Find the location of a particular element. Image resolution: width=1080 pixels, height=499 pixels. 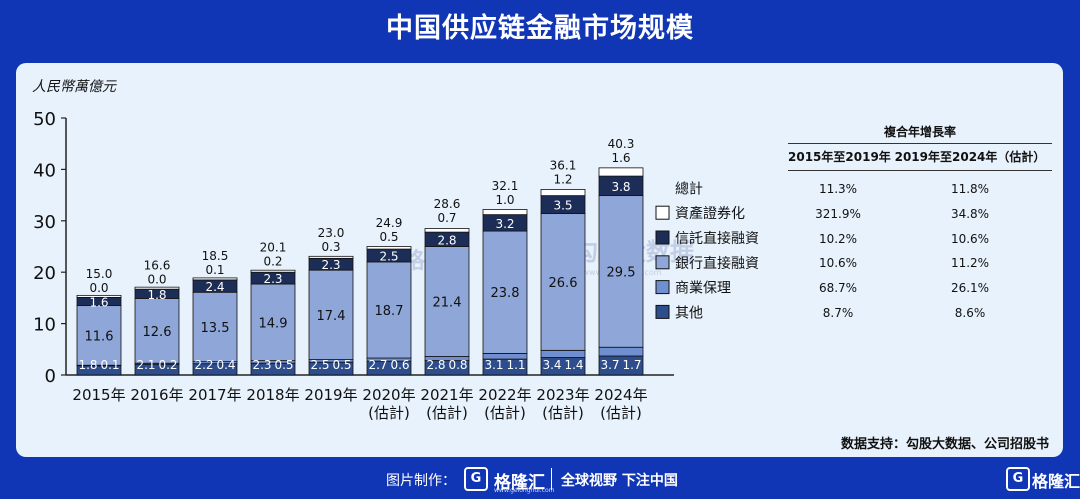

bar-total-label: 23.0 is located at coordinates (331, 233).